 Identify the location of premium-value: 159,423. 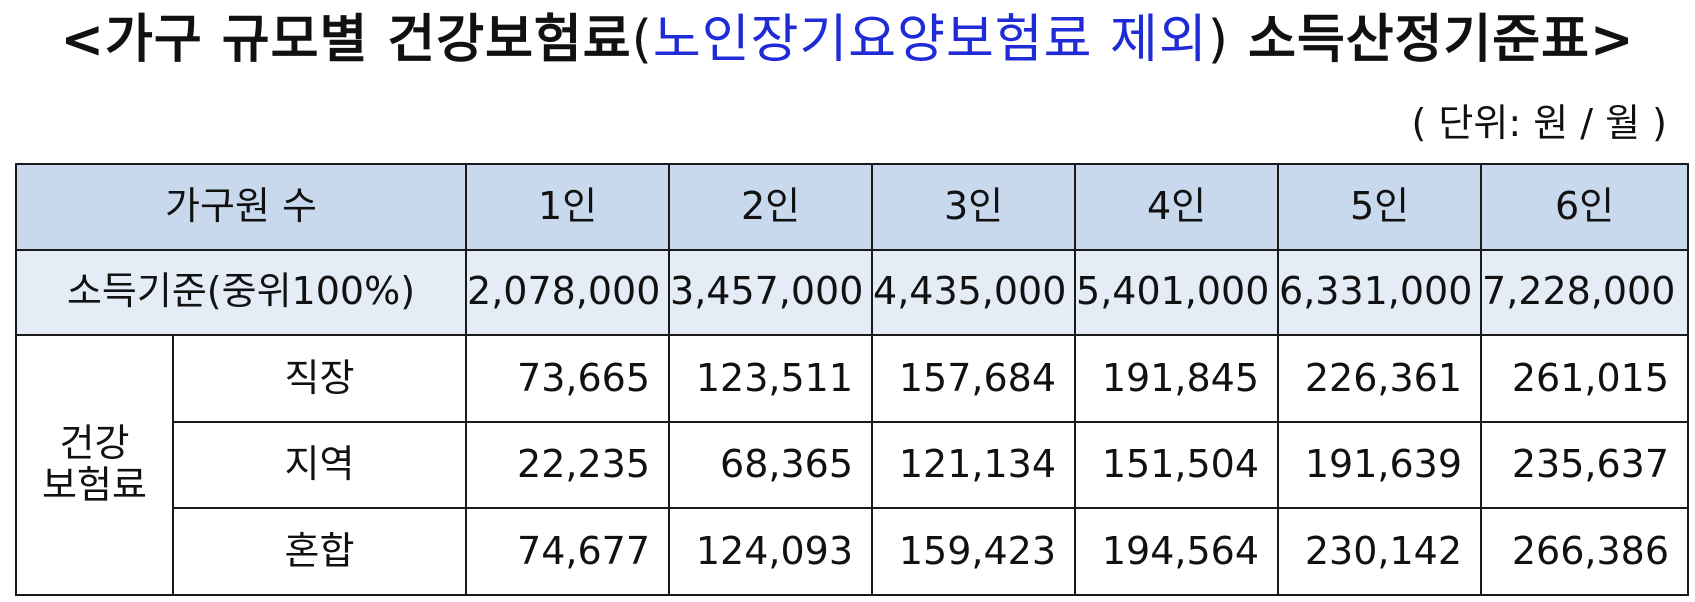
(974, 551).